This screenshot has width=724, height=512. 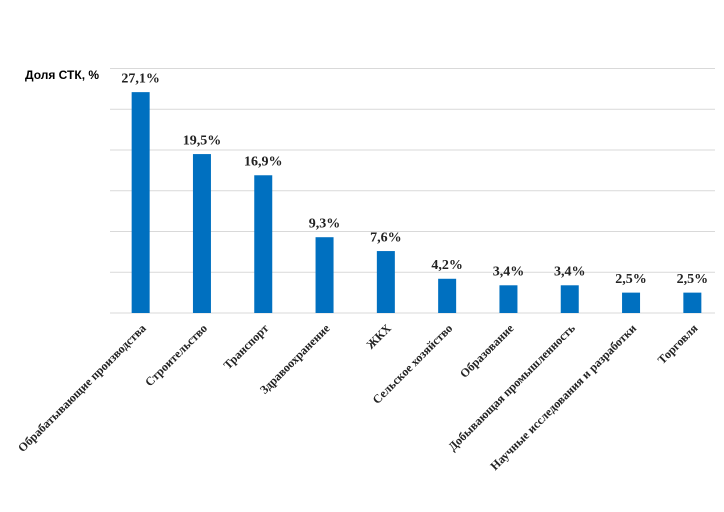 I want to click on value-label: 9,3%, so click(x=325, y=223).